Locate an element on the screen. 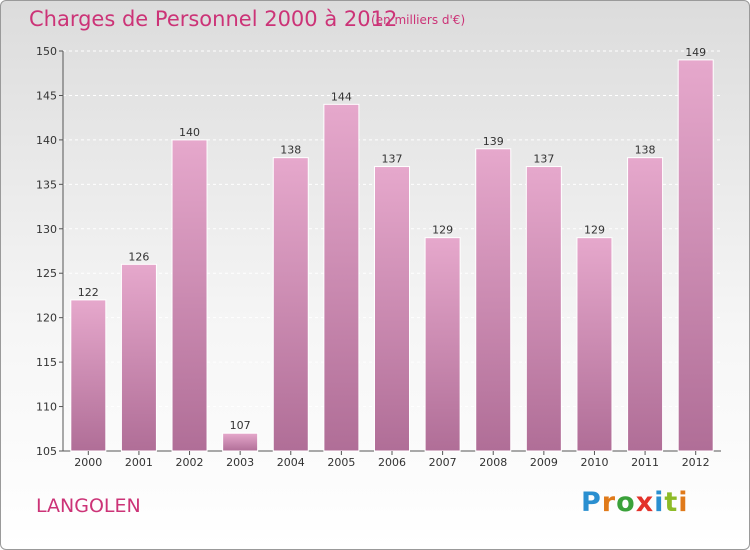 This screenshot has height=550, width=750. x-tick-label: 2005 is located at coordinates (341, 462).